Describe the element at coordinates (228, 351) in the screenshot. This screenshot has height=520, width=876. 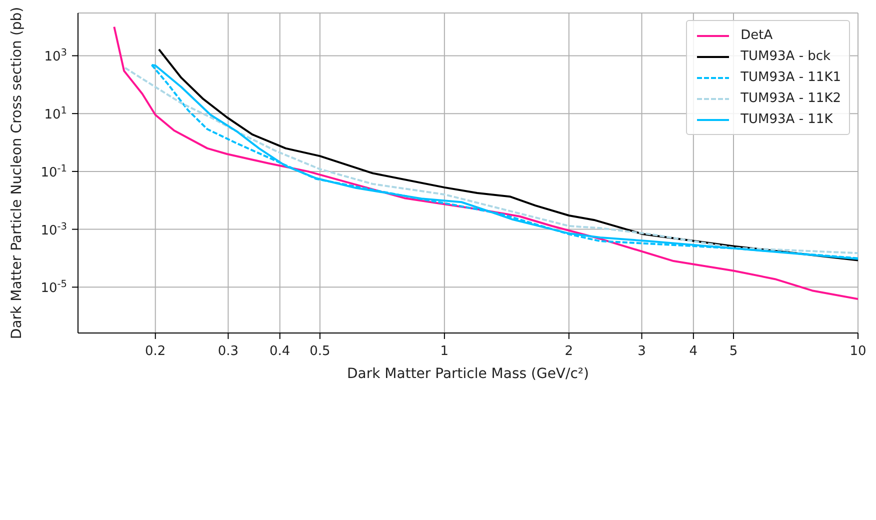
I see `x-tick-label: 0.3` at that location.